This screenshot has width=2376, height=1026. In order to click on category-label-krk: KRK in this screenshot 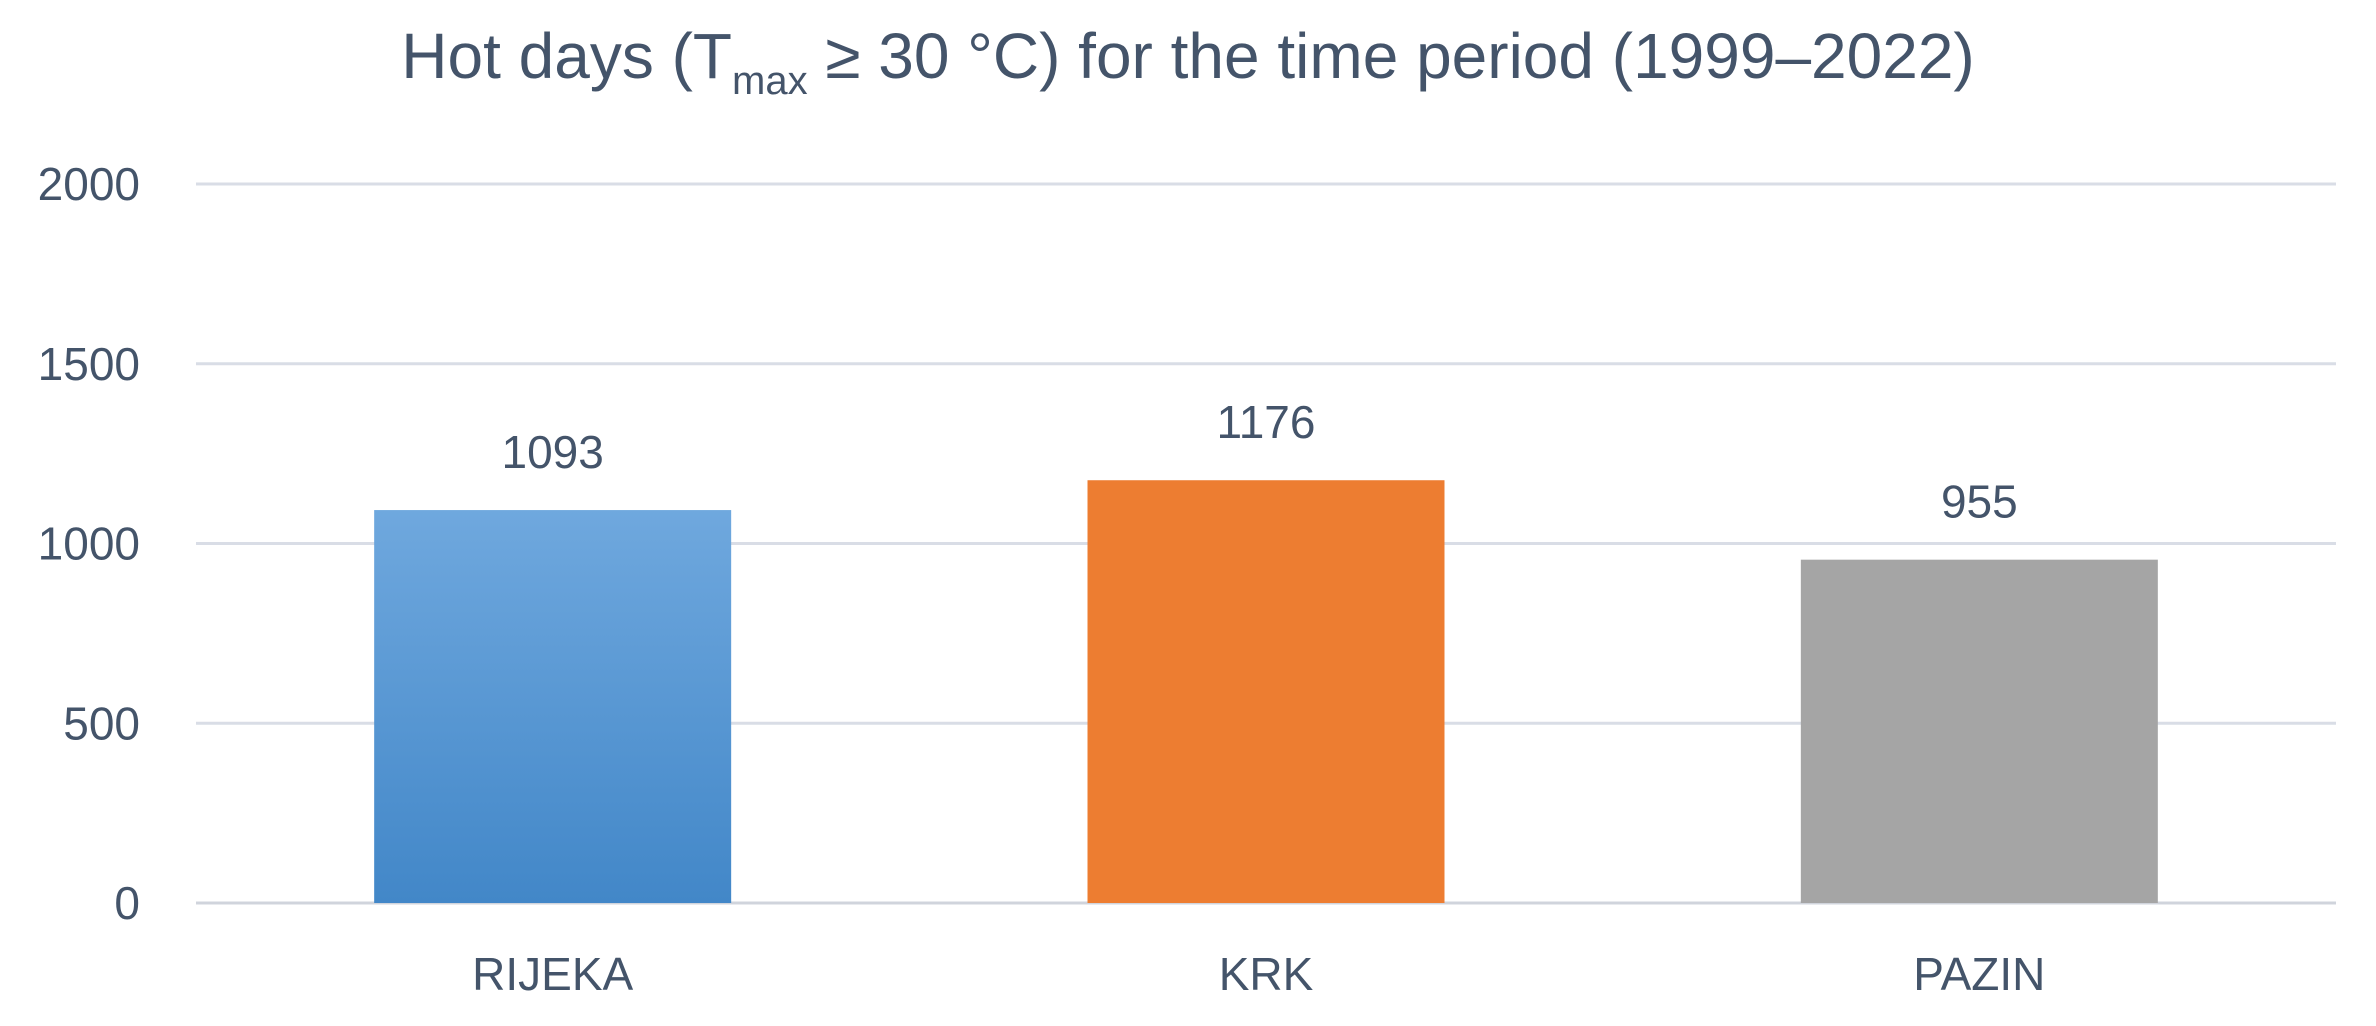, I will do `click(1266, 974)`.